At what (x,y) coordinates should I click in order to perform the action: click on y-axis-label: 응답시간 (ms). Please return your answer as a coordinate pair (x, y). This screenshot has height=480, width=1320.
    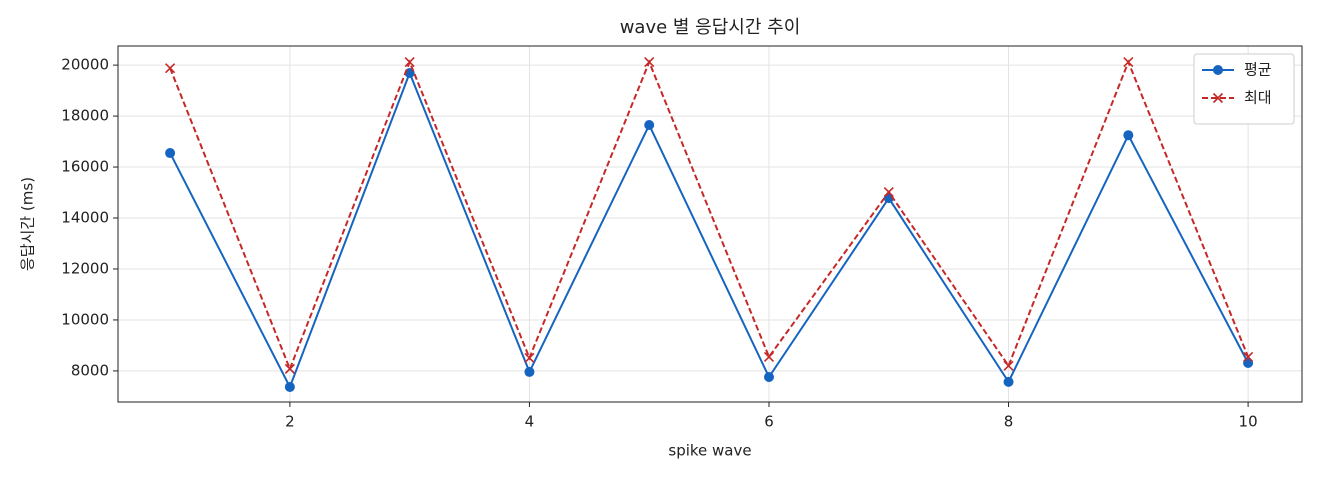
    Looking at the image, I should click on (28, 224).